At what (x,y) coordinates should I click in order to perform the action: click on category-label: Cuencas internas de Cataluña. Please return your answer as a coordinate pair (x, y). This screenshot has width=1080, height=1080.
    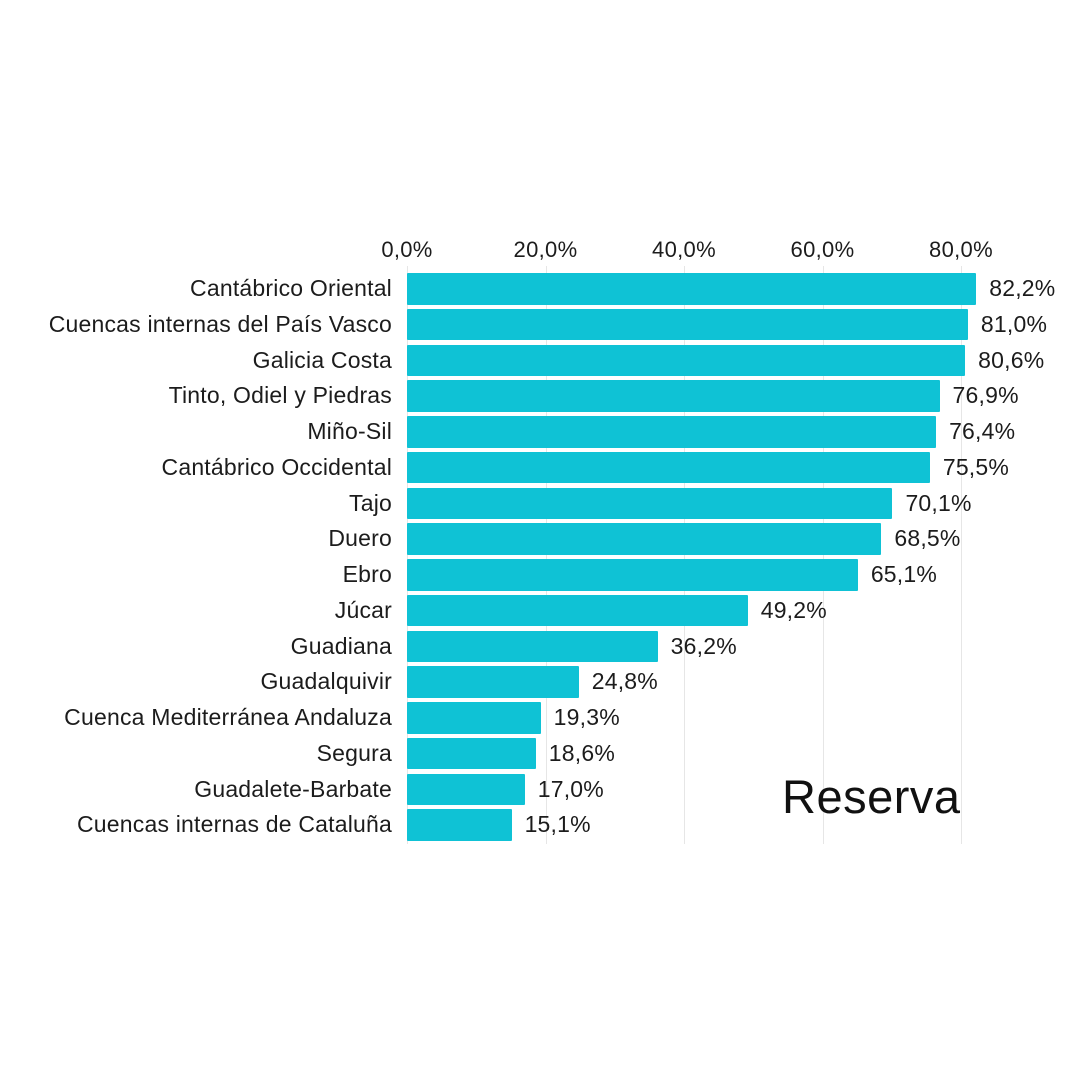
    Looking at the image, I should click on (234, 824).